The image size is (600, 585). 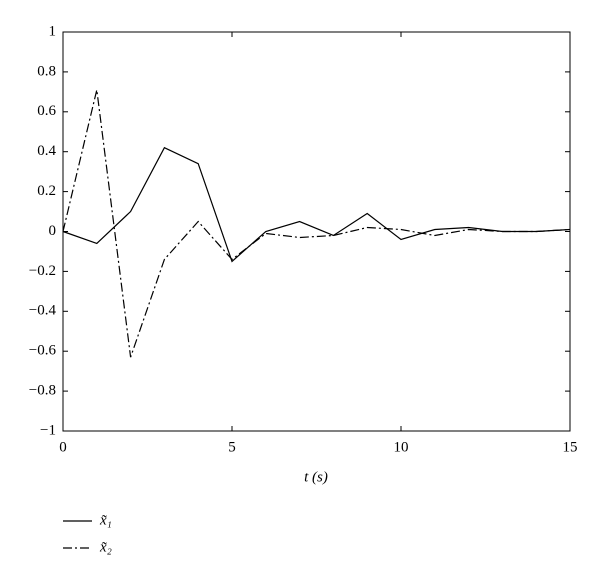 I want to click on y-tick-label: −1, so click(x=48, y=430).